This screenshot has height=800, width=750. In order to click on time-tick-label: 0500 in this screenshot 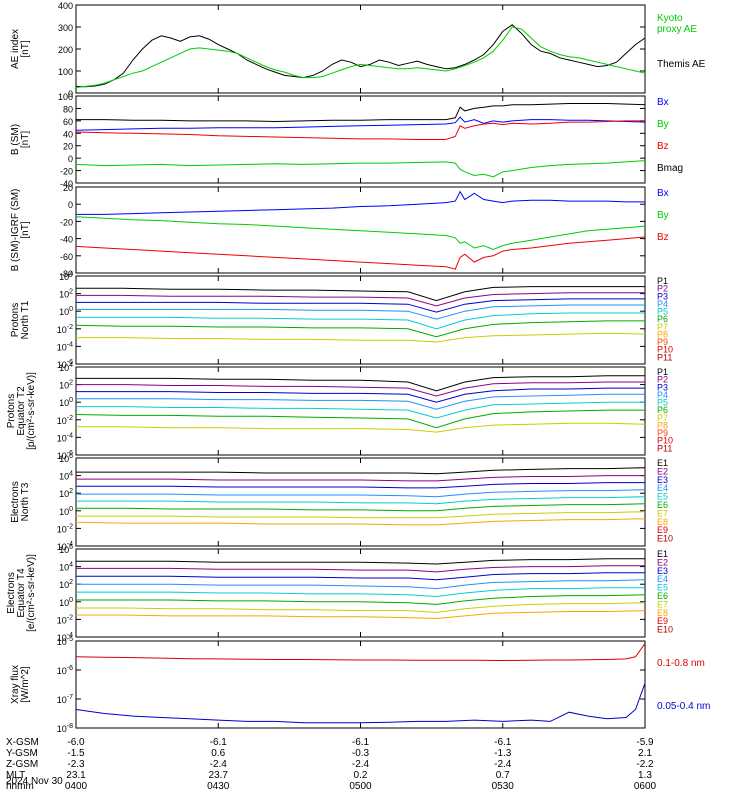, I will do `click(360, 786)`.